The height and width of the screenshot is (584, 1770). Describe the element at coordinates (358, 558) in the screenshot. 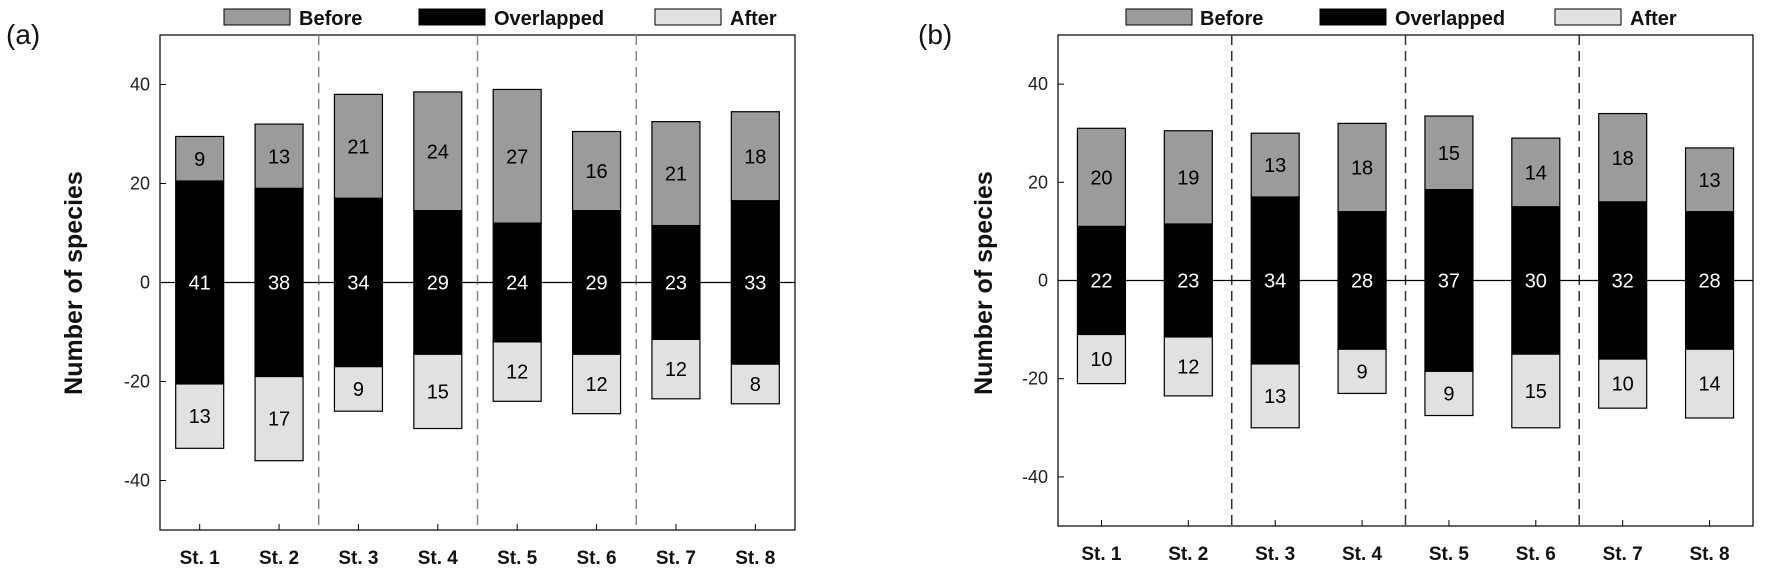

I see `x-tick-label: St. 3` at that location.